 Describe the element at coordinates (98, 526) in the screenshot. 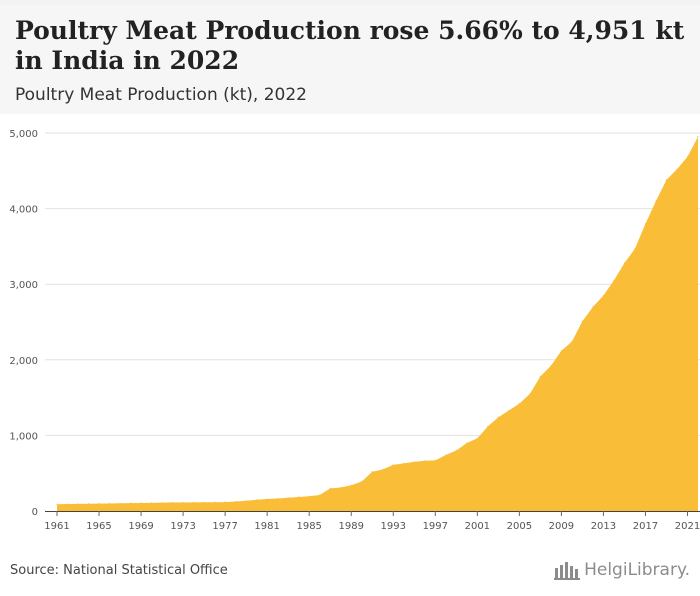

I see `x-tick-label: 1965` at that location.